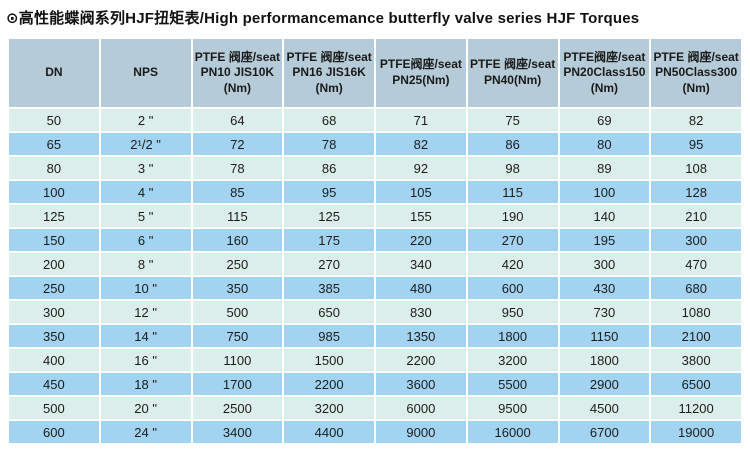 The height and width of the screenshot is (459, 750). Describe the element at coordinates (421, 384) in the screenshot. I see `table-cell: 3600` at that location.